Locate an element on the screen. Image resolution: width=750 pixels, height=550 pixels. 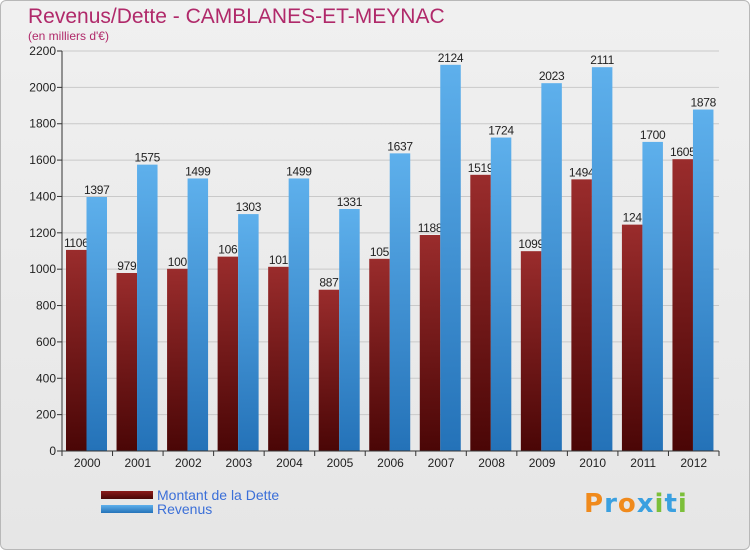
bar-revenus-2002 is located at coordinates (198, 315).